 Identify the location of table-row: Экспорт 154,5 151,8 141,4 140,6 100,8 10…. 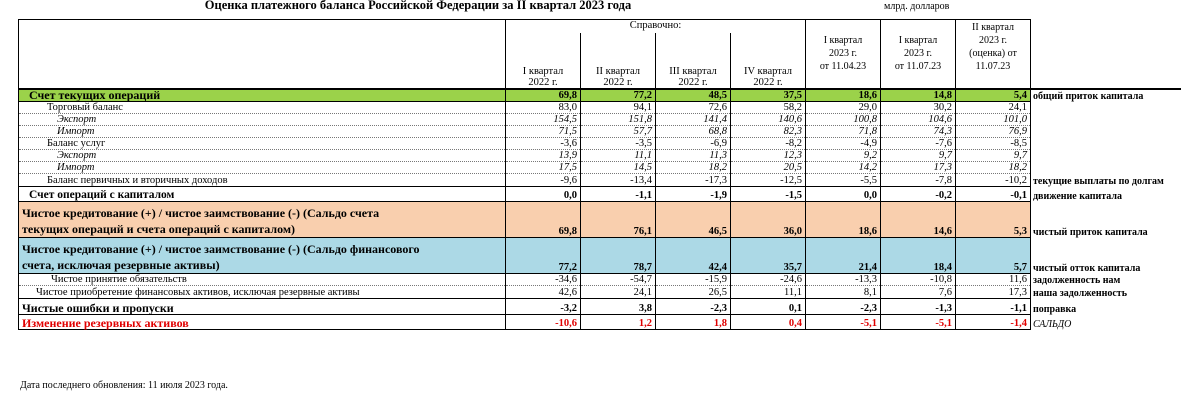
(599, 119).